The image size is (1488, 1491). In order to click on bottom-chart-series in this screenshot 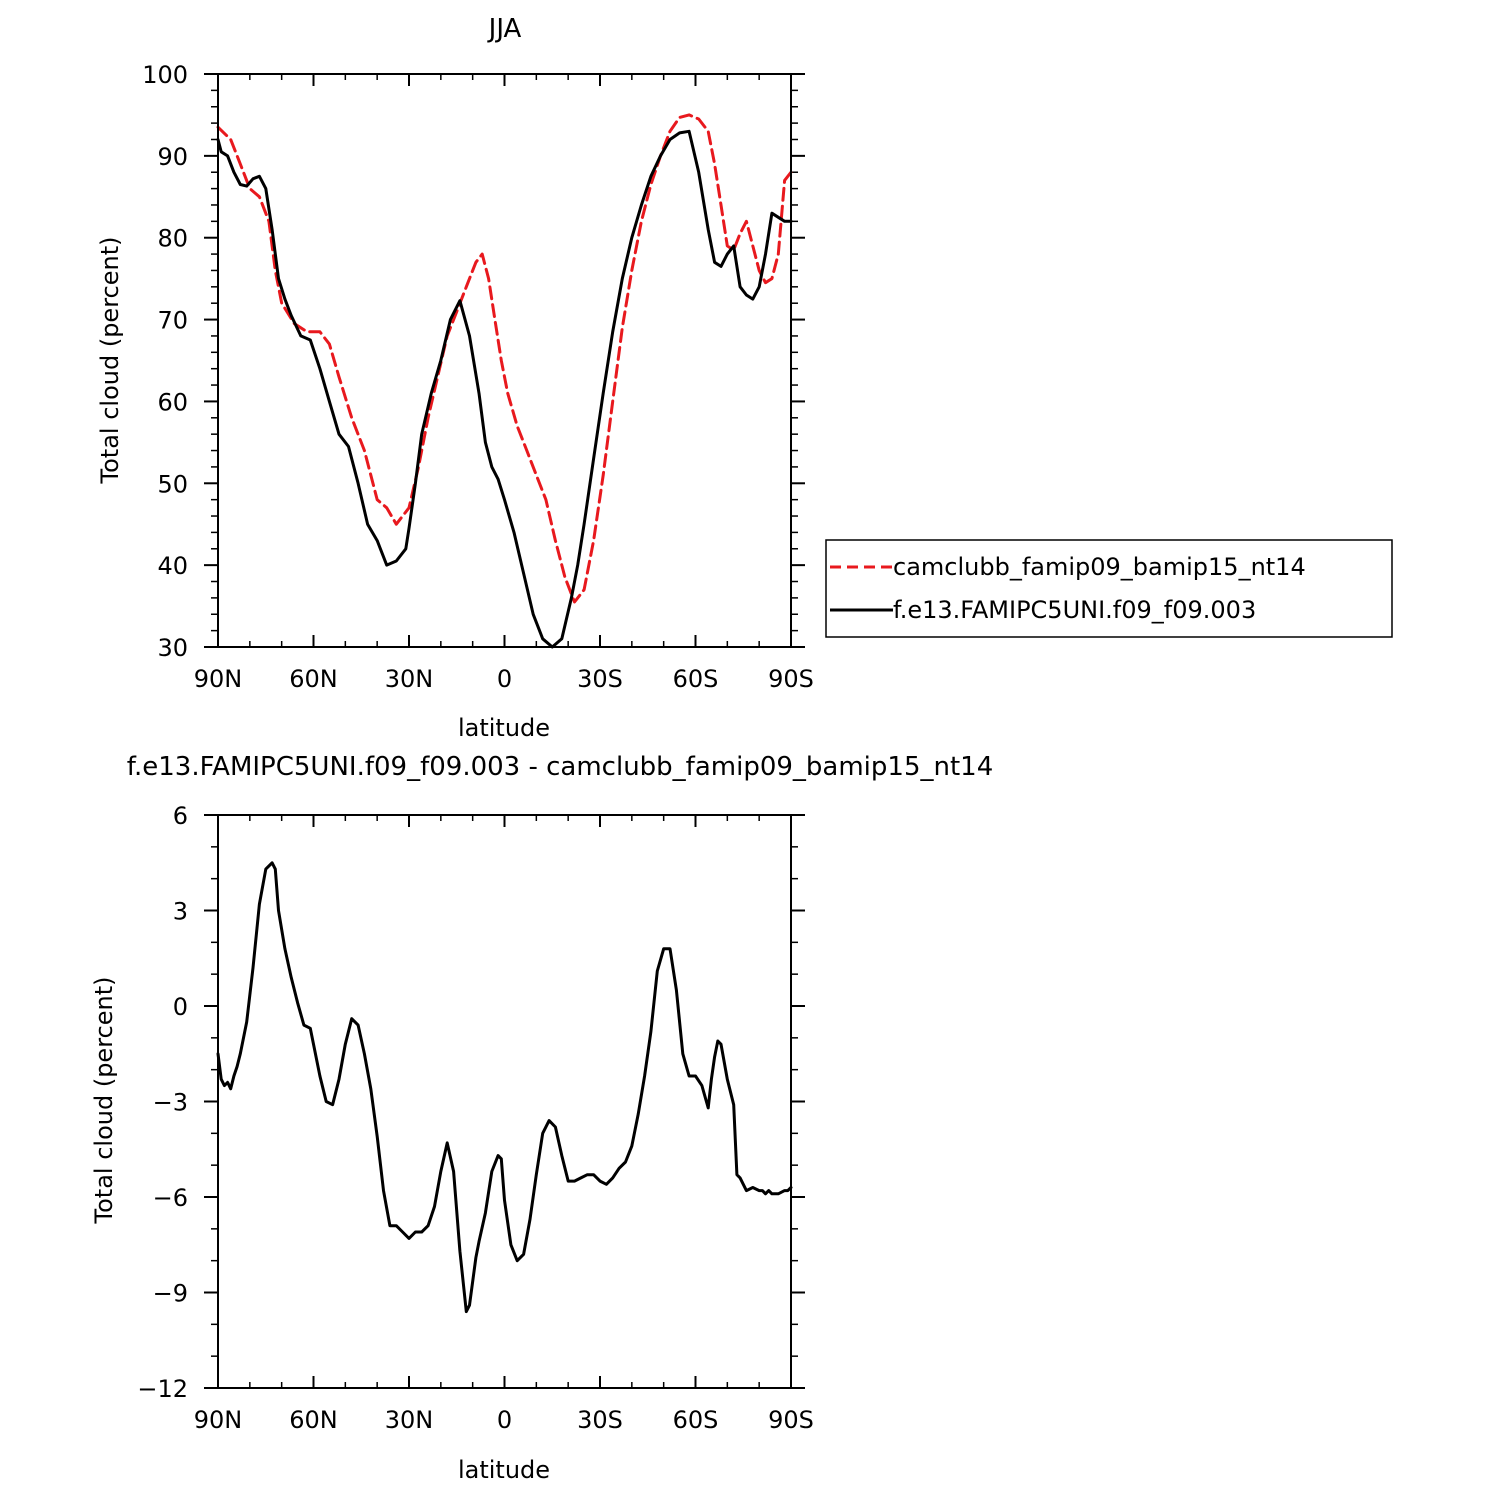, I will do `click(504, 1087)`.